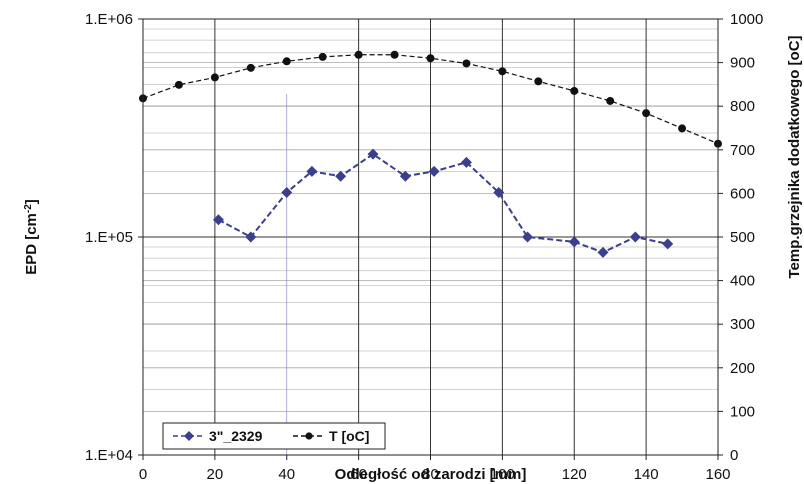 The height and width of the screenshot is (484, 804). What do you see at coordinates (742, 106) in the screenshot?
I see `y-right-tick-label: 800` at bounding box center [742, 106].